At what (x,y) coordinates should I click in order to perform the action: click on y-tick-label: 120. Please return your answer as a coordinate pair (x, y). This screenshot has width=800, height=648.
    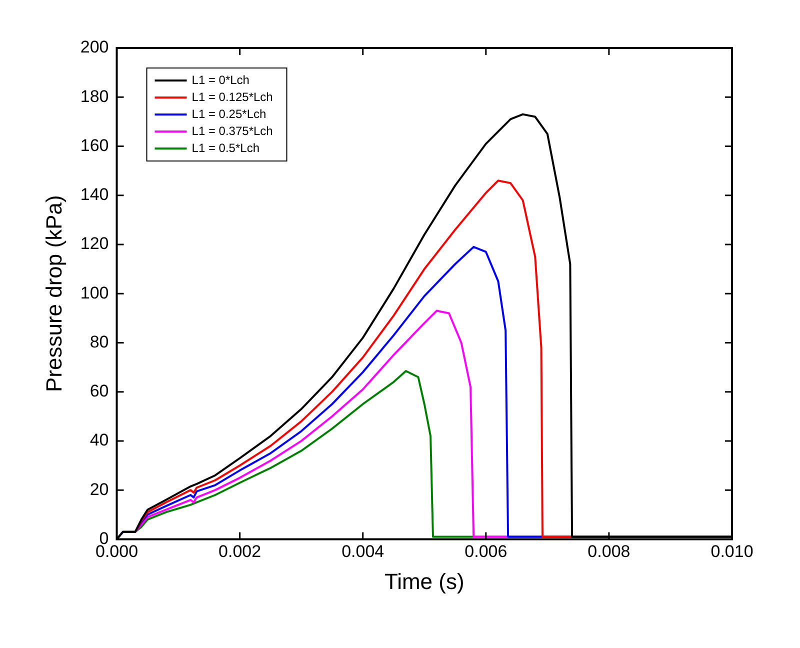
    Looking at the image, I should click on (94, 244).